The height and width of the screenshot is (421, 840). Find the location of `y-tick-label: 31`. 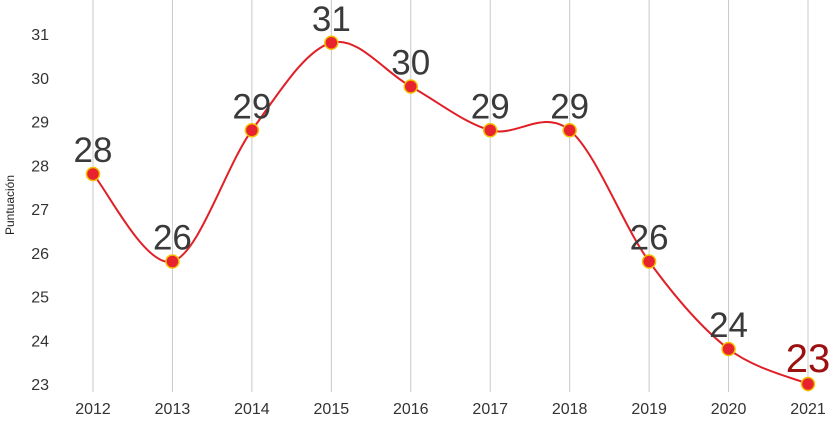

y-tick-label: 31 is located at coordinates (40, 35).